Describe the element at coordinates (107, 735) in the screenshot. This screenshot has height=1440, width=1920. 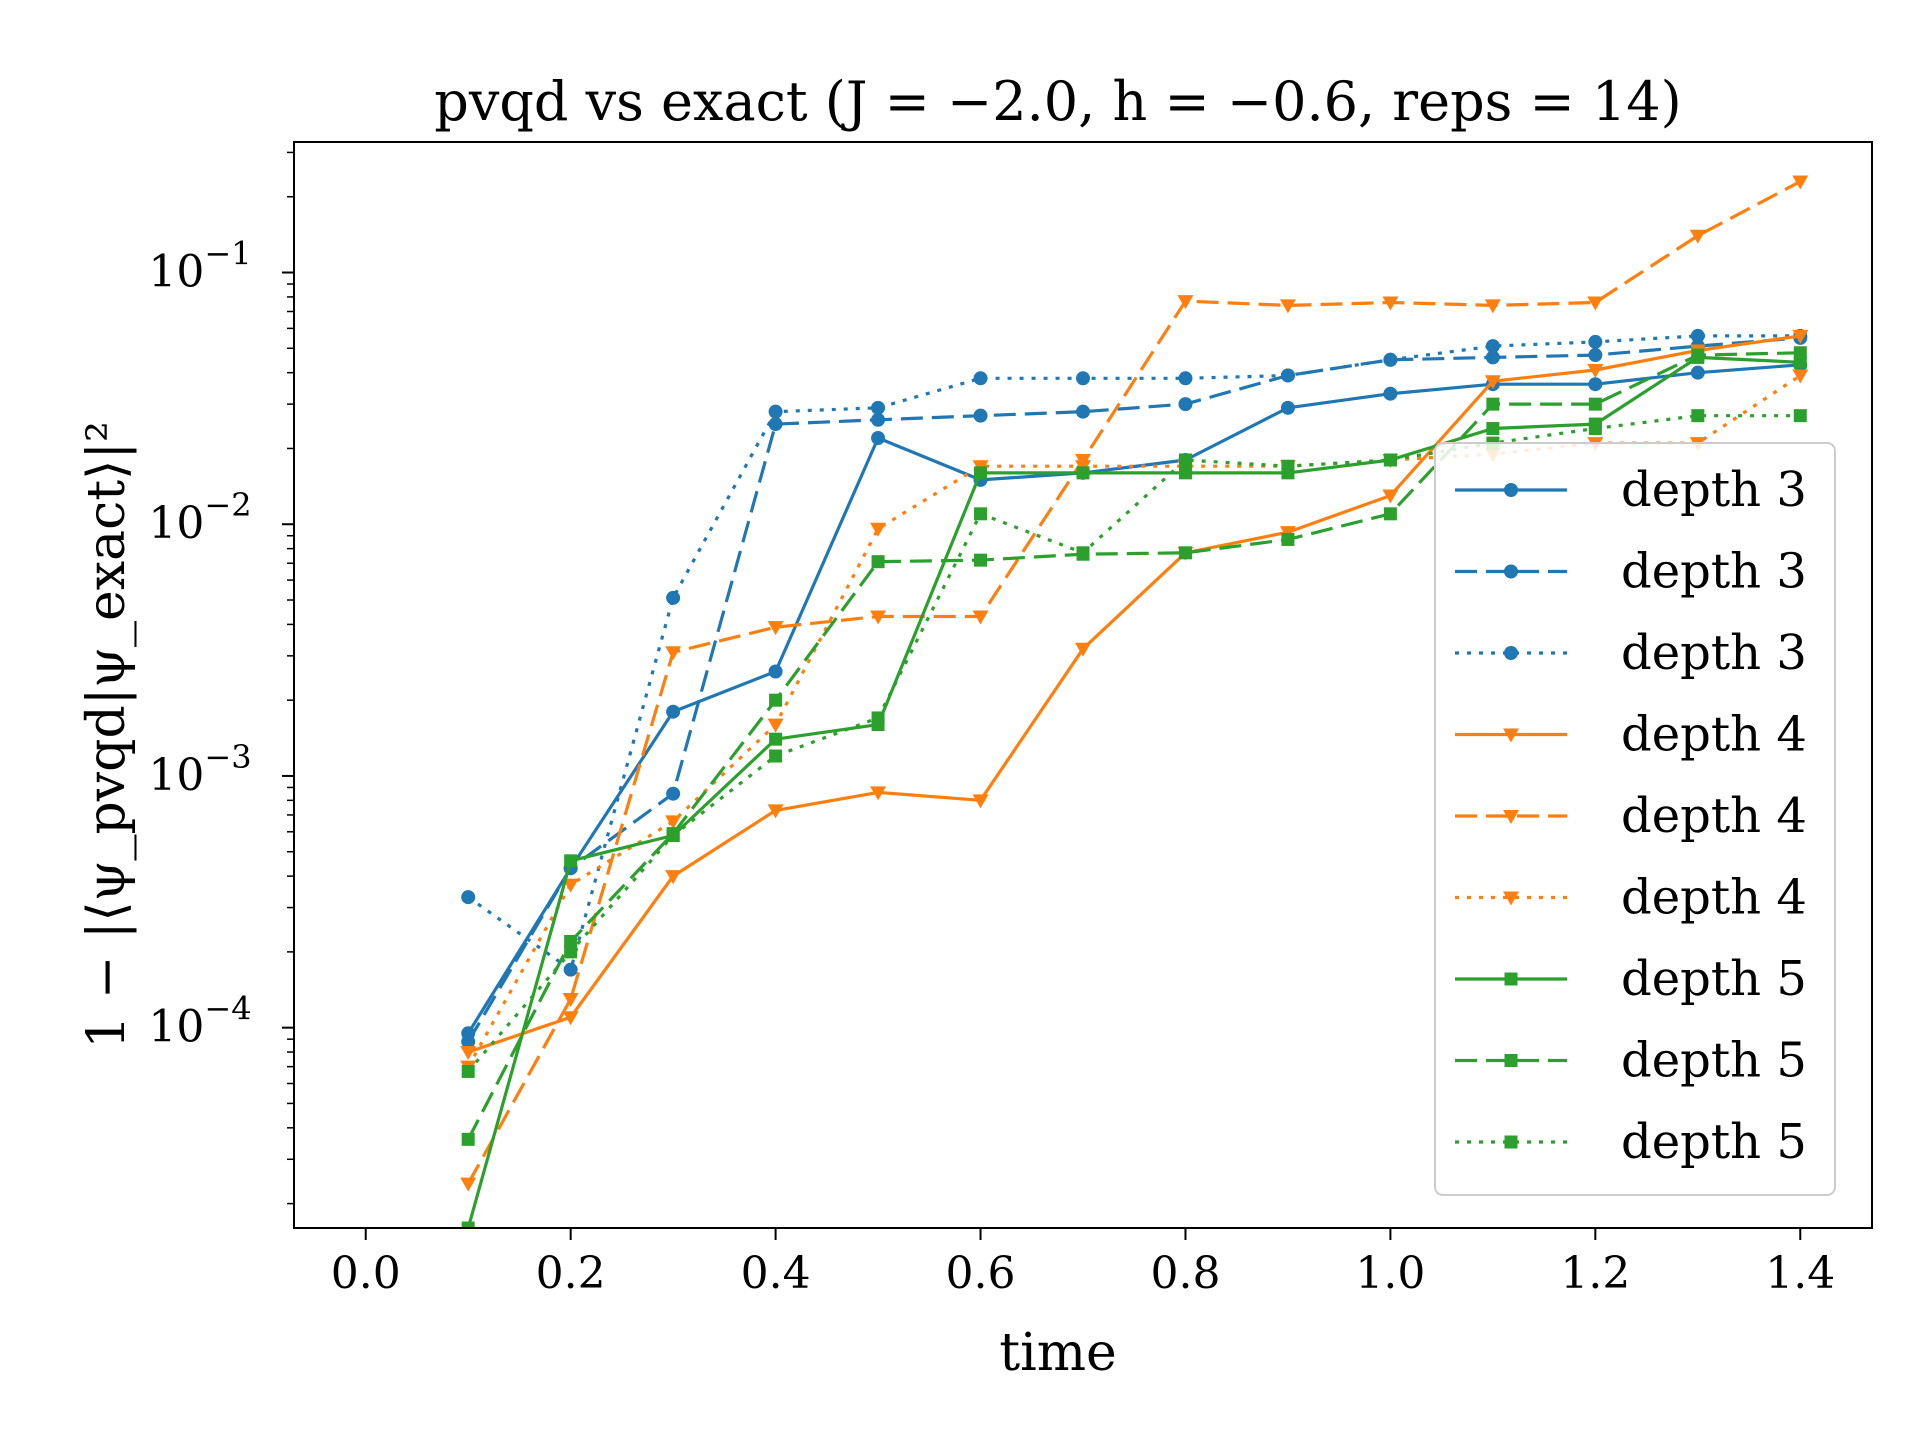
I see `y-axis-label: 1 − |⟨ψ_pvqd|ψ_exact⟩|²` at that location.